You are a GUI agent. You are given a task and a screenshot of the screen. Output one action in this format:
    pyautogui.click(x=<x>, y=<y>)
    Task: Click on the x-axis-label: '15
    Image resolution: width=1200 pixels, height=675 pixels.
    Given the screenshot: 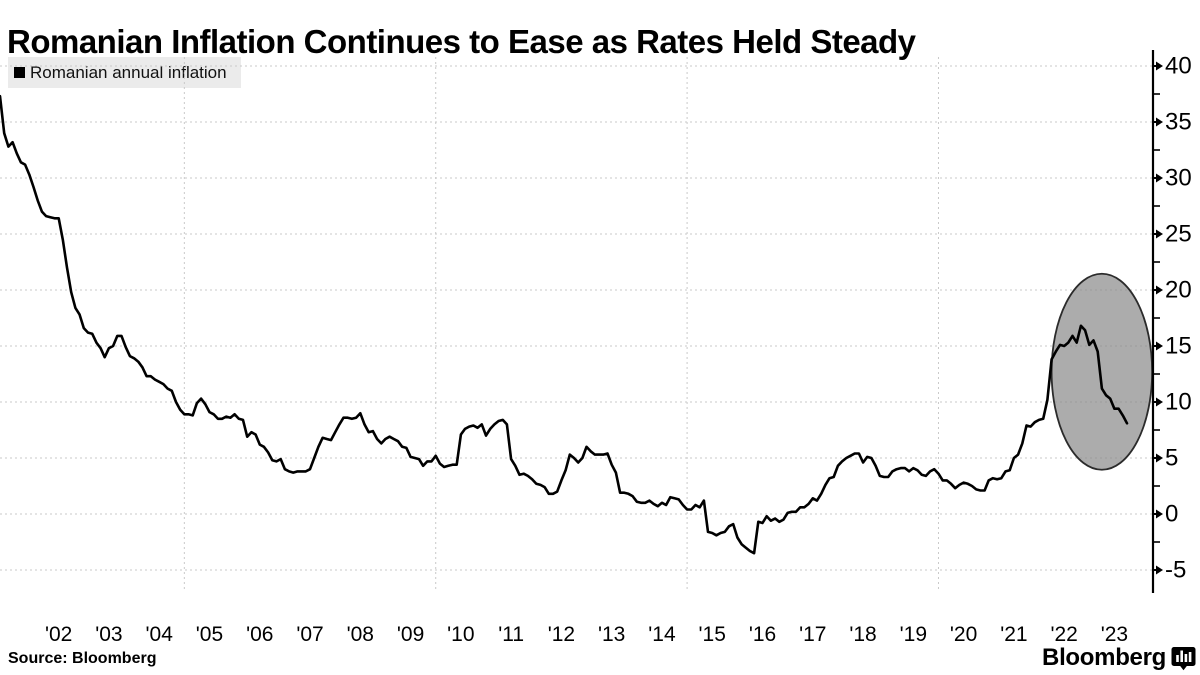 What is the action you would take?
    pyautogui.click(x=712, y=634)
    